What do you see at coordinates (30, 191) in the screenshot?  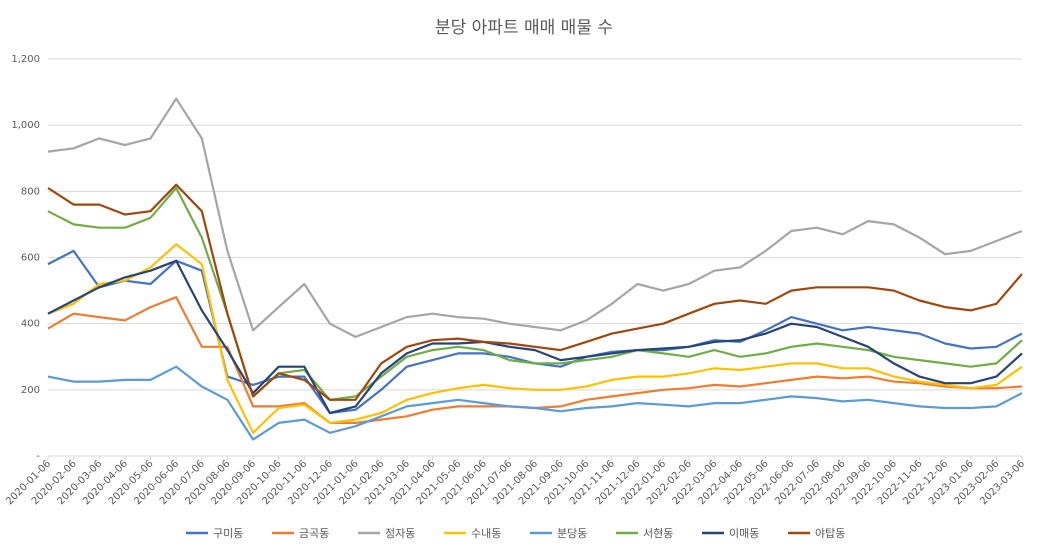 I see `y-tick-label: 800` at bounding box center [30, 191].